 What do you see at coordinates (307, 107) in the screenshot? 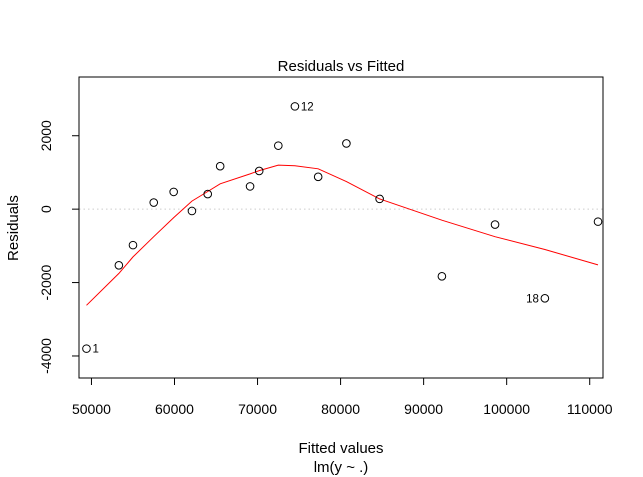
I see `point-label: 12` at bounding box center [307, 107].